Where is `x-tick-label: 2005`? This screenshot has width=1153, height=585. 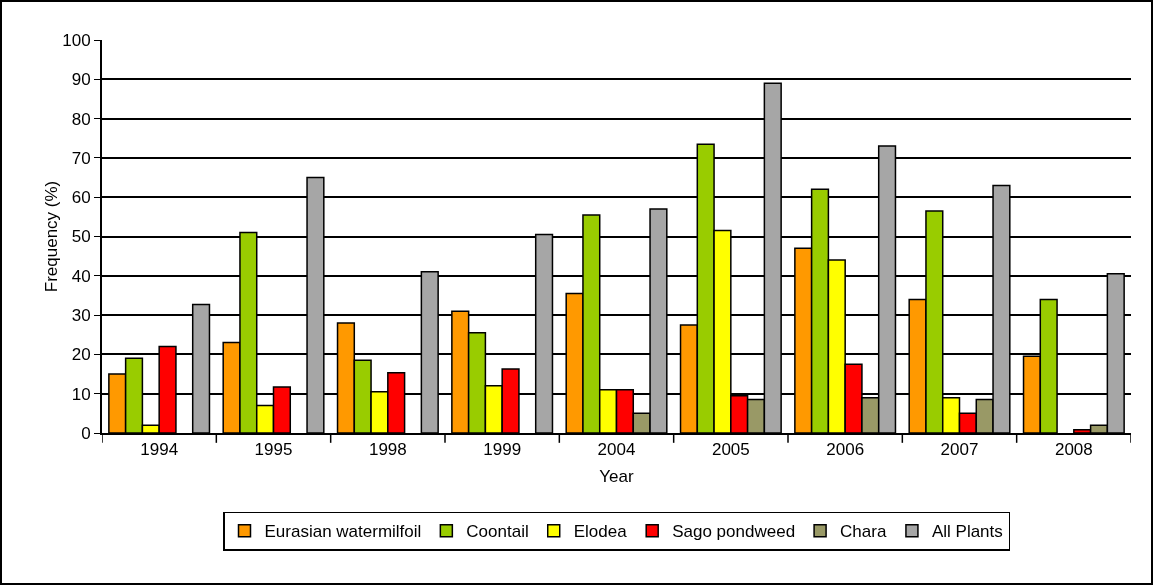 x-tick-label: 2005 is located at coordinates (730, 450).